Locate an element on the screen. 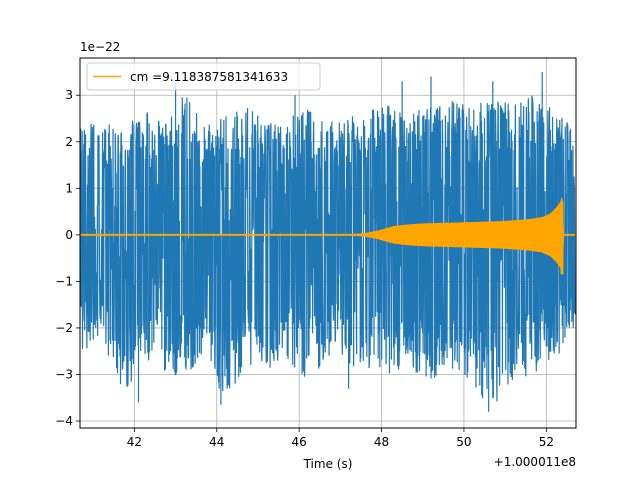 This screenshot has width=640, height=480. y-tick-label: 2 is located at coordinates (69, 142).